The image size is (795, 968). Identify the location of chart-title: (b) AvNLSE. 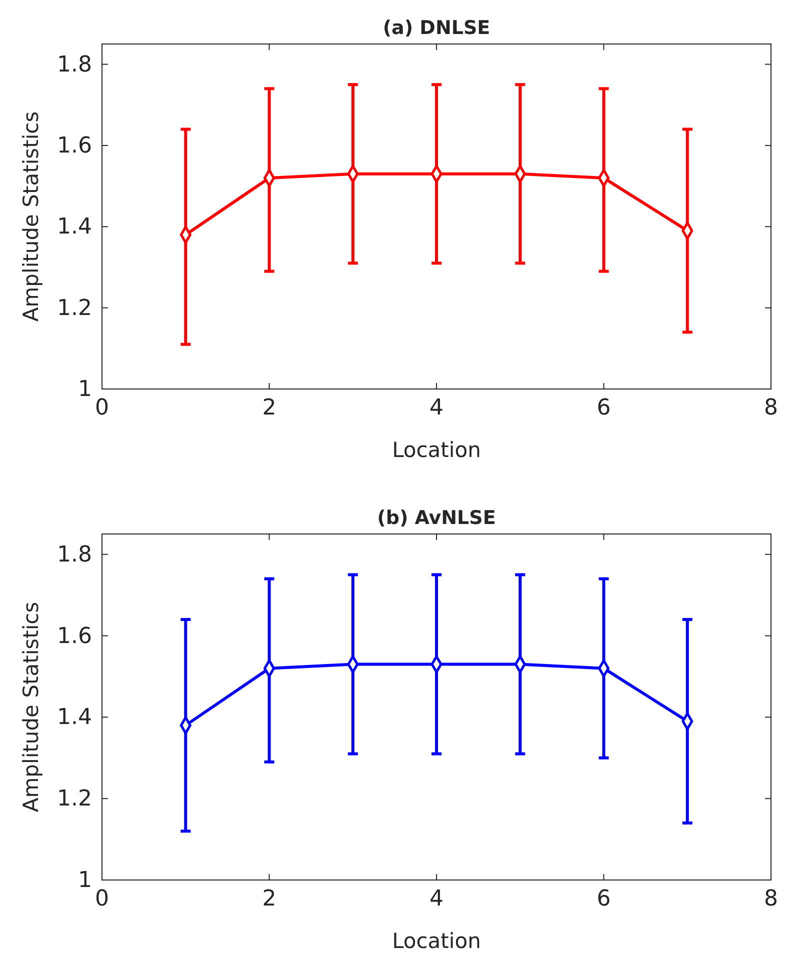
(436, 518).